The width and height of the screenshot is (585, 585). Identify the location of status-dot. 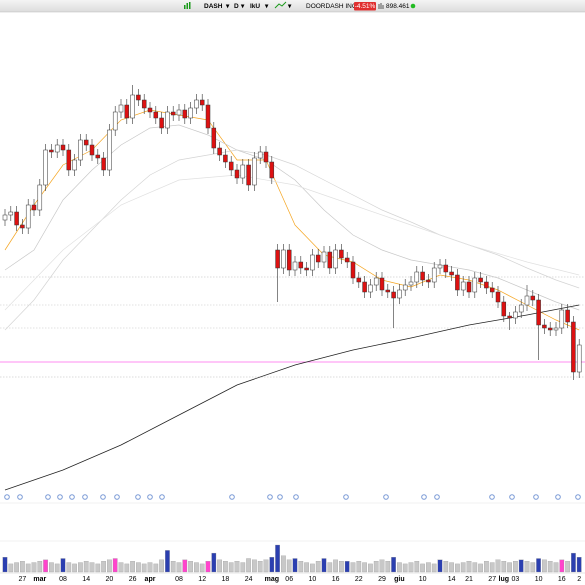
(413, 6).